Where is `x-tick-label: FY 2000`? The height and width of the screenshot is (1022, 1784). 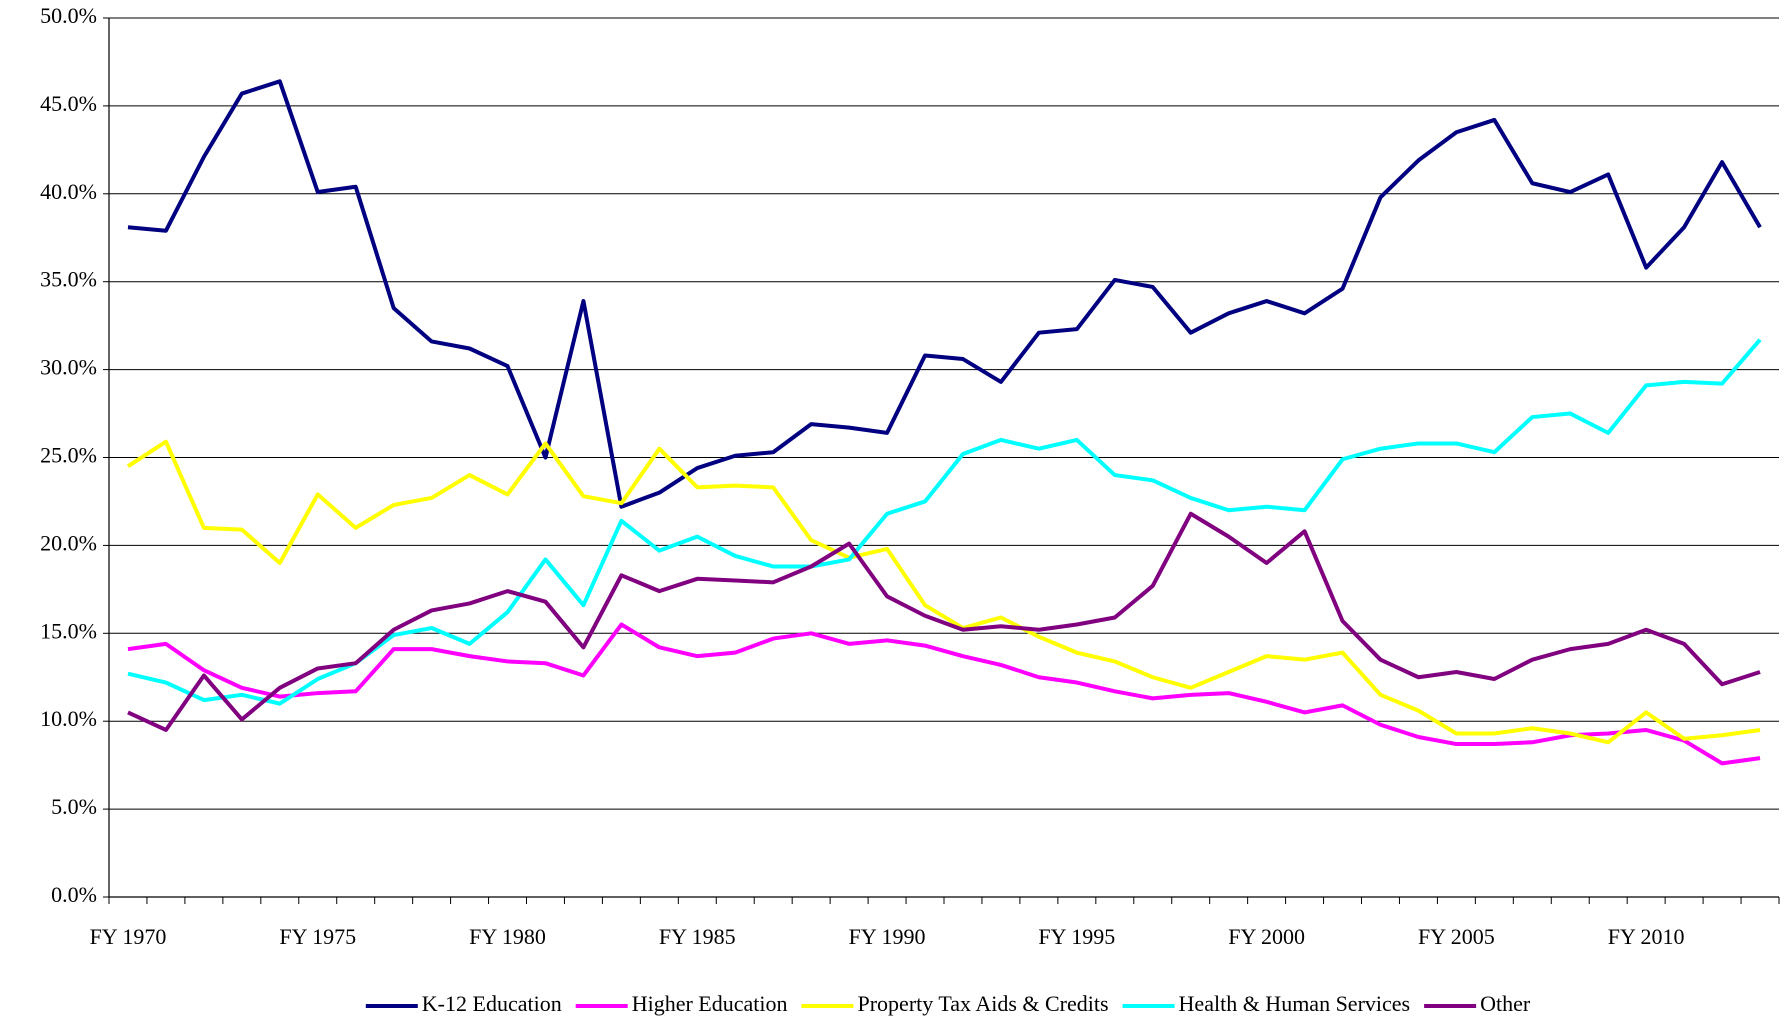 x-tick-label: FY 2000 is located at coordinates (1266, 936).